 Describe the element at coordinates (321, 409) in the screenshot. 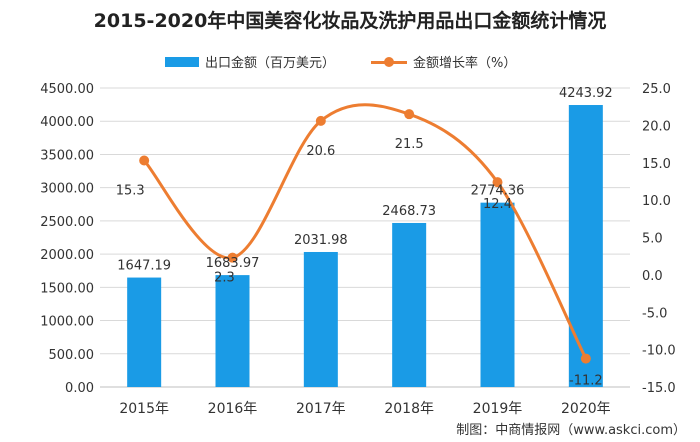

I see `x-tick-label: 2017年` at that location.